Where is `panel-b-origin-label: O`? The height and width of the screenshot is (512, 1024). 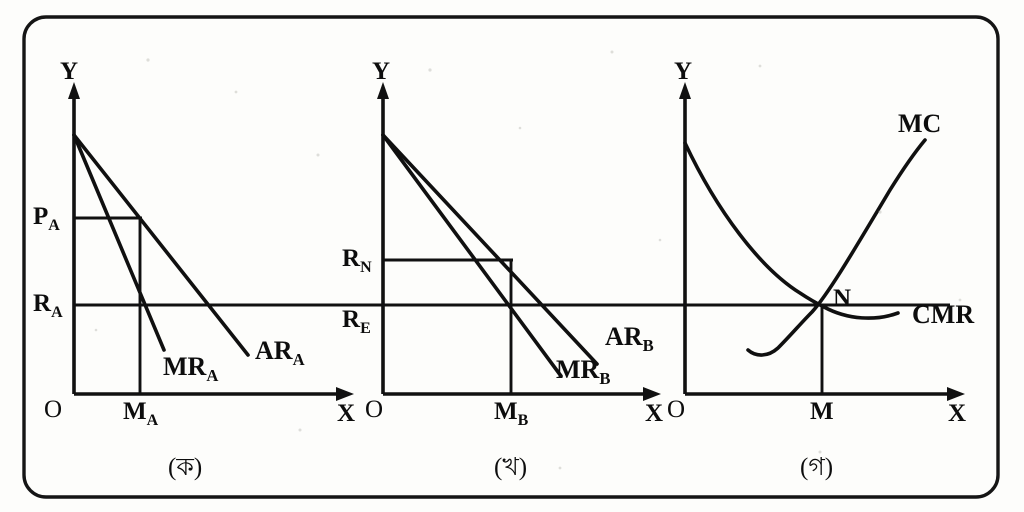
panel-b-origin-label: O is located at coordinates (374, 409).